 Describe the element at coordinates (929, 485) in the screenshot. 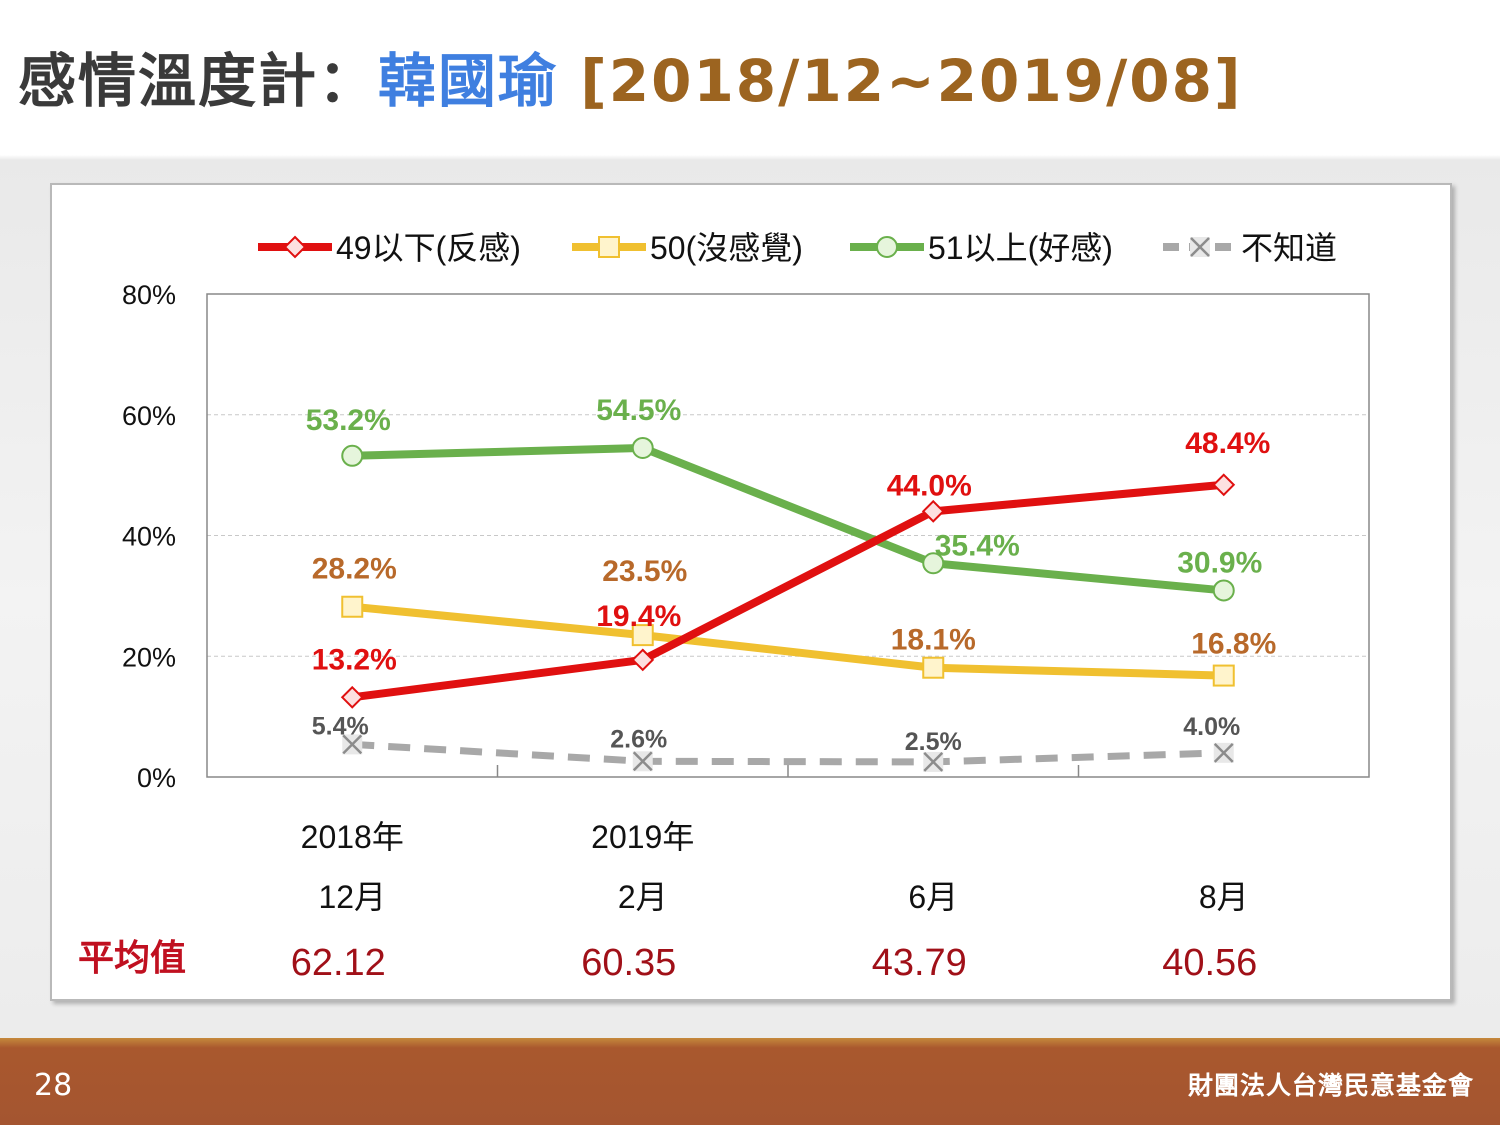

I see `data-label: 44.0%` at that location.